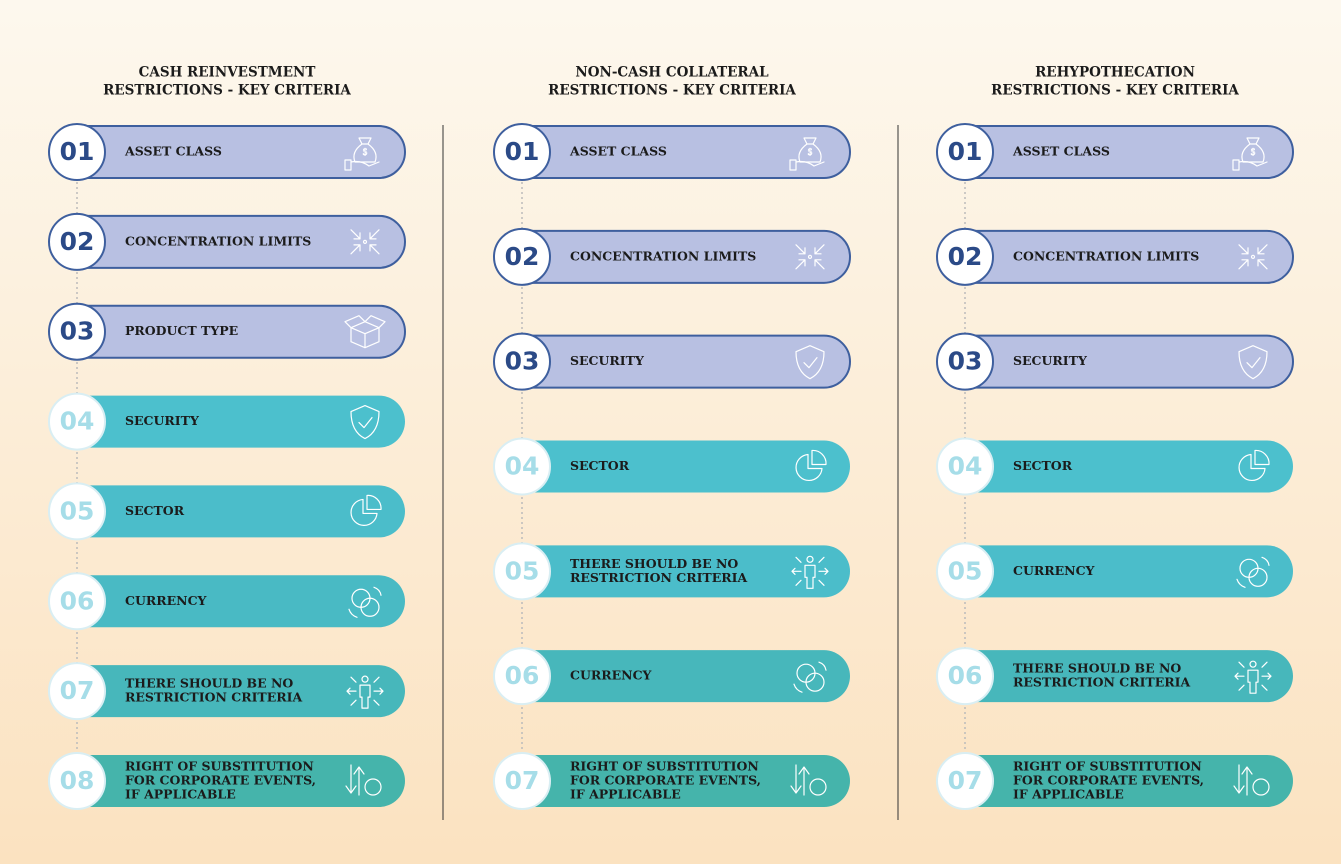  I want to click on item-label: CONCENTRATION LIMITS, so click(663, 255).